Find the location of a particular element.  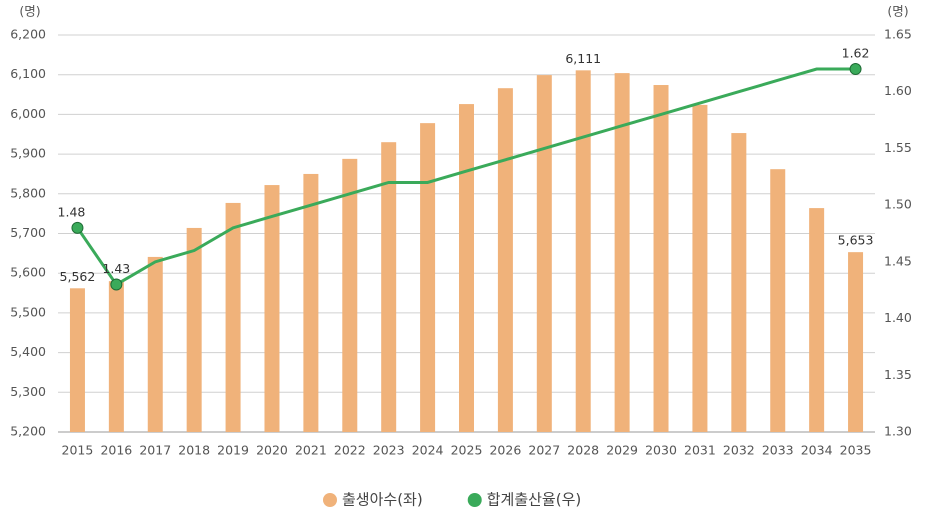

x-tick-label: 2033 is located at coordinates (778, 450).